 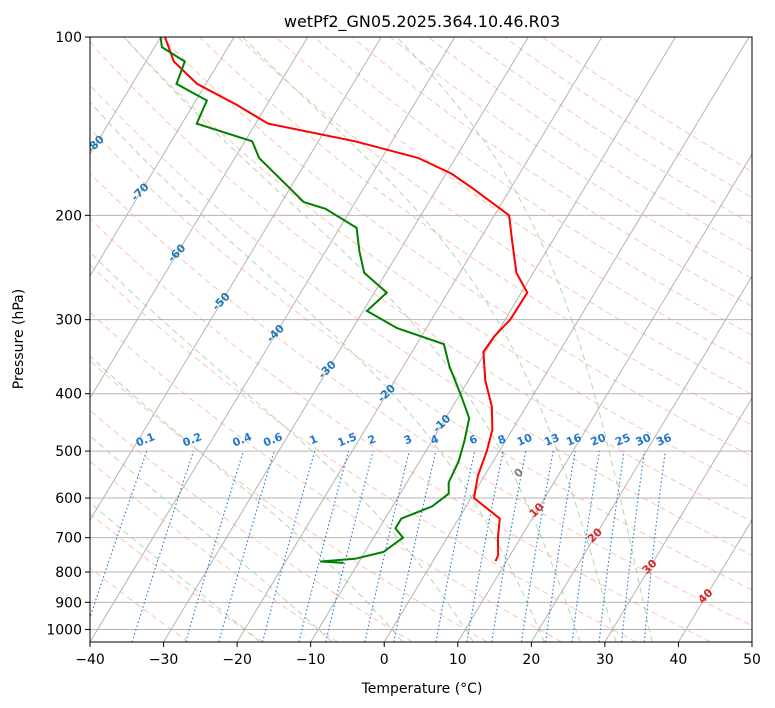 What do you see at coordinates (6, 61) in the screenshot?
I see `isotherm-label: -100` at bounding box center [6, 61].